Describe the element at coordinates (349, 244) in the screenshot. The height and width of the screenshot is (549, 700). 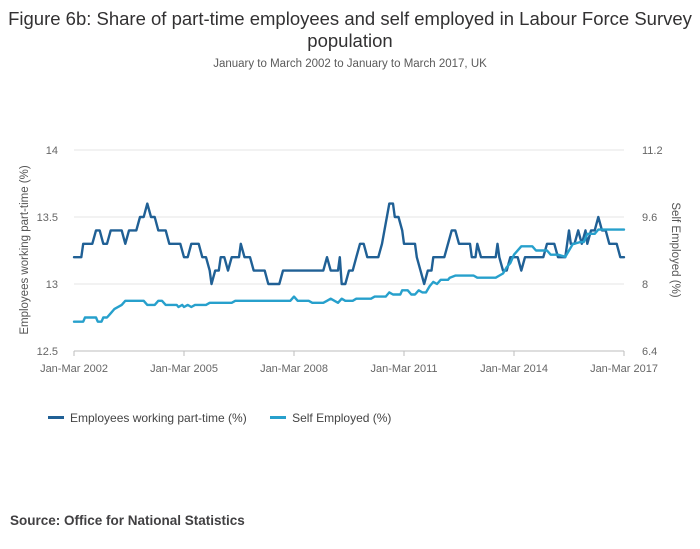
I see `series-line-part-time` at that location.